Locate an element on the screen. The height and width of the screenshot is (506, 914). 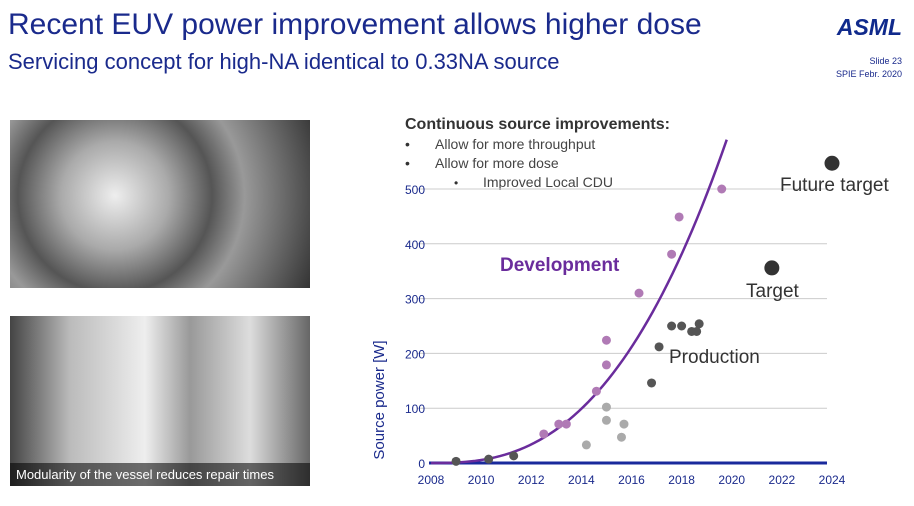
notes-title: Continuous source improvements: is located at coordinates (537, 124).